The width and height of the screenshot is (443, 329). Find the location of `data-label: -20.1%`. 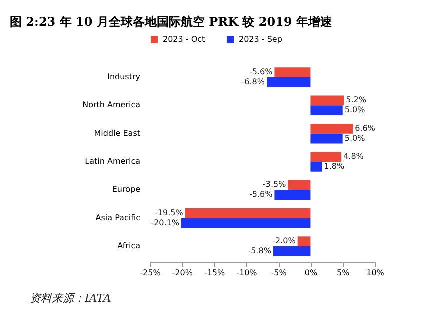

data-label: -20.1% is located at coordinates (165, 223).